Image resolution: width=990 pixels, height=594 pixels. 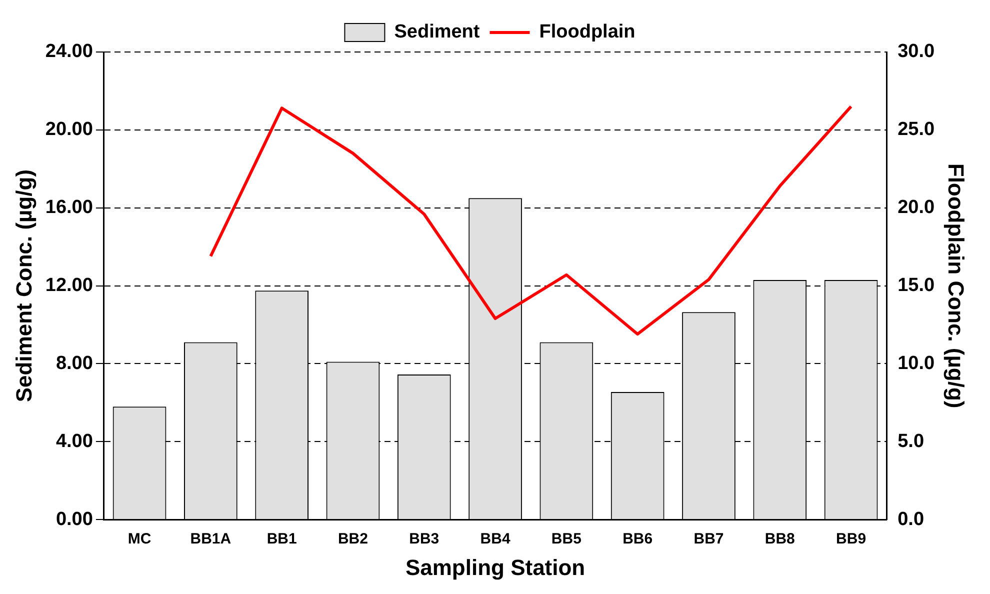 What do you see at coordinates (911, 519) in the screenshot?
I see `y2-tick-label: 0.0` at bounding box center [911, 519].